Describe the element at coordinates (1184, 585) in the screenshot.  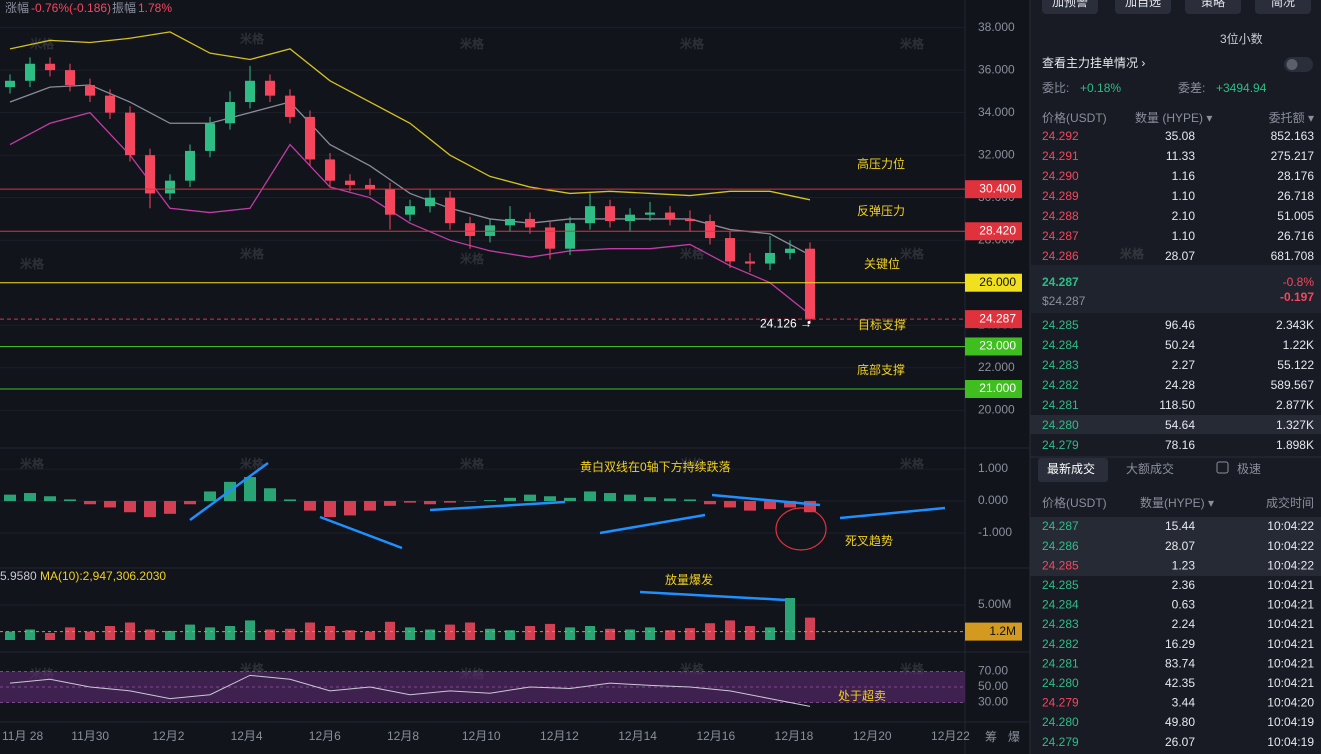
I see `trade-cell: 2.36` at that location.